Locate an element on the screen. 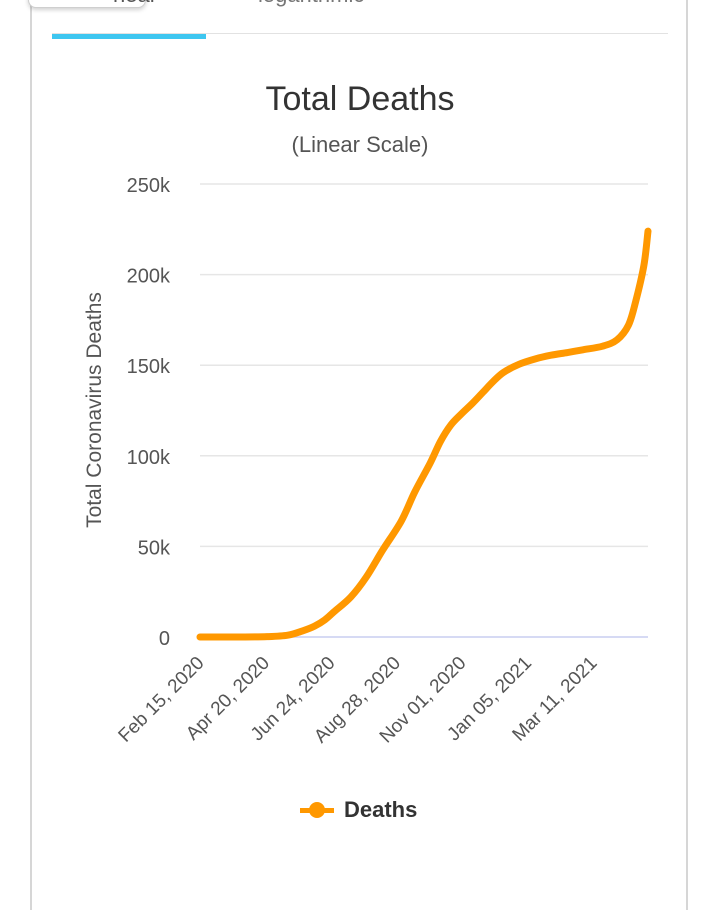  y-tick-label: 150k is located at coordinates (149, 367).